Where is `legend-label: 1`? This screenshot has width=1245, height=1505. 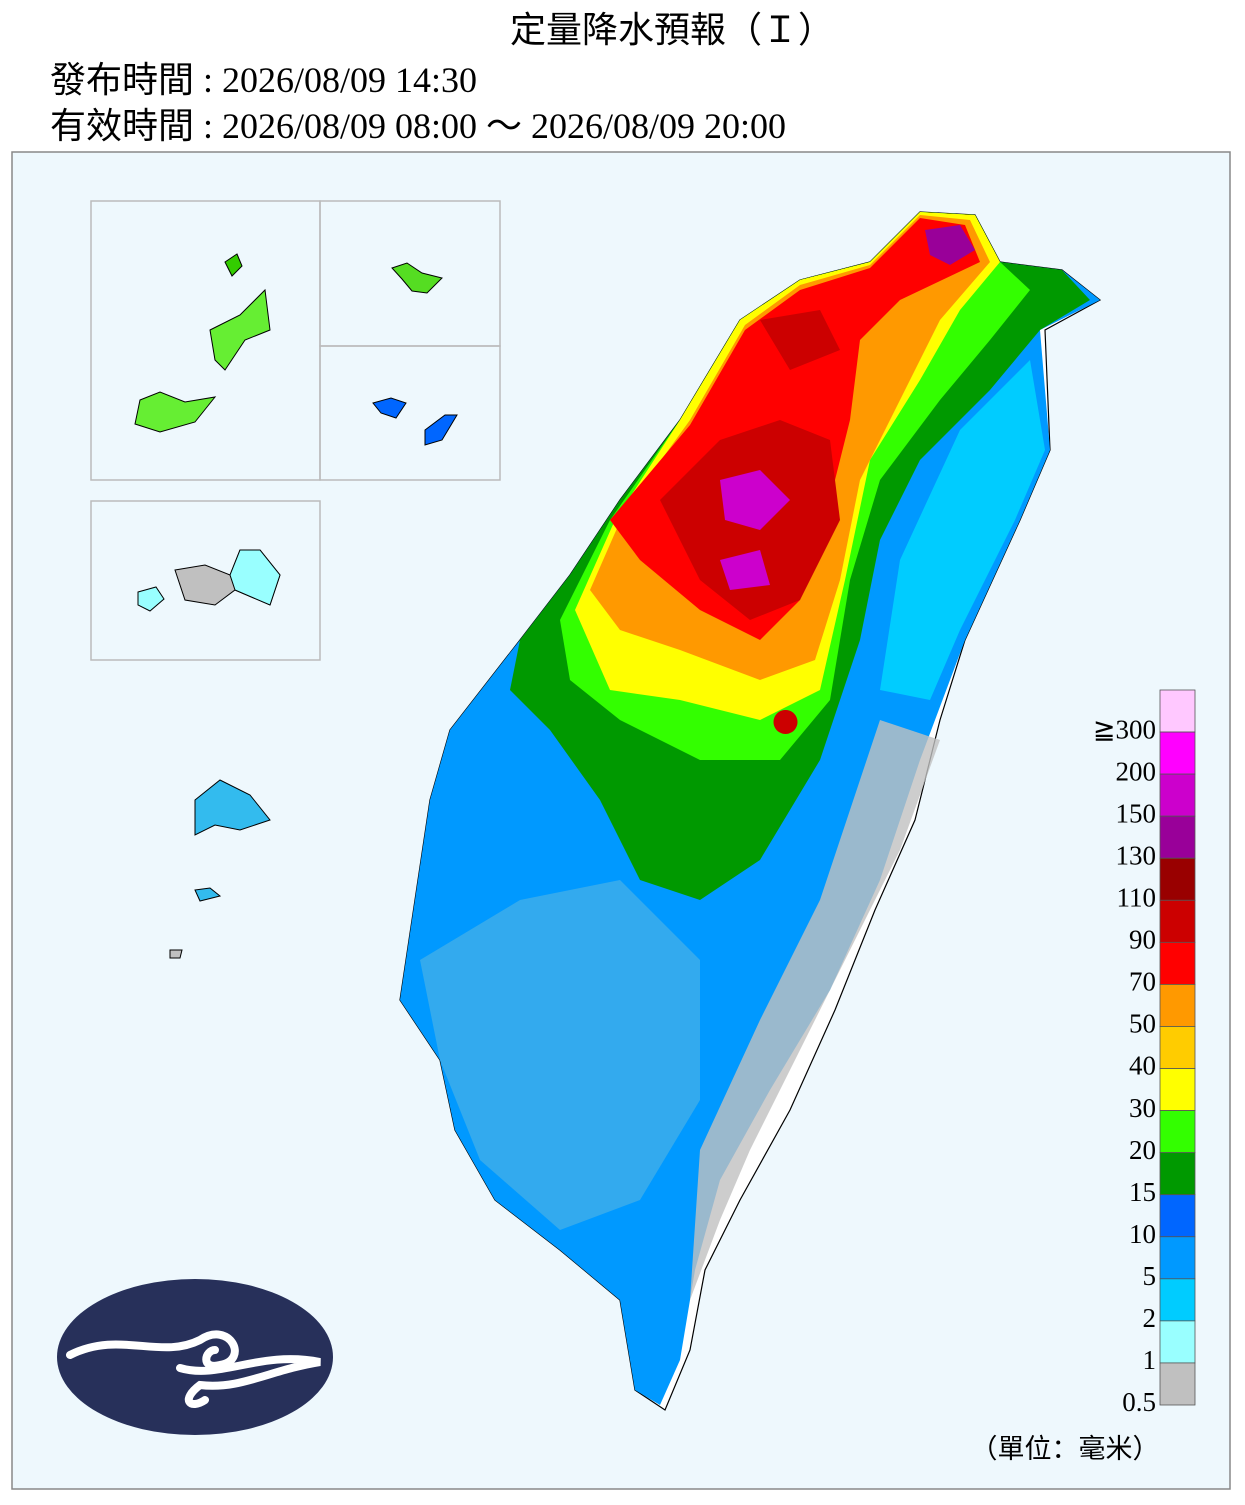 legend-label: 1 is located at coordinates (1150, 1360).